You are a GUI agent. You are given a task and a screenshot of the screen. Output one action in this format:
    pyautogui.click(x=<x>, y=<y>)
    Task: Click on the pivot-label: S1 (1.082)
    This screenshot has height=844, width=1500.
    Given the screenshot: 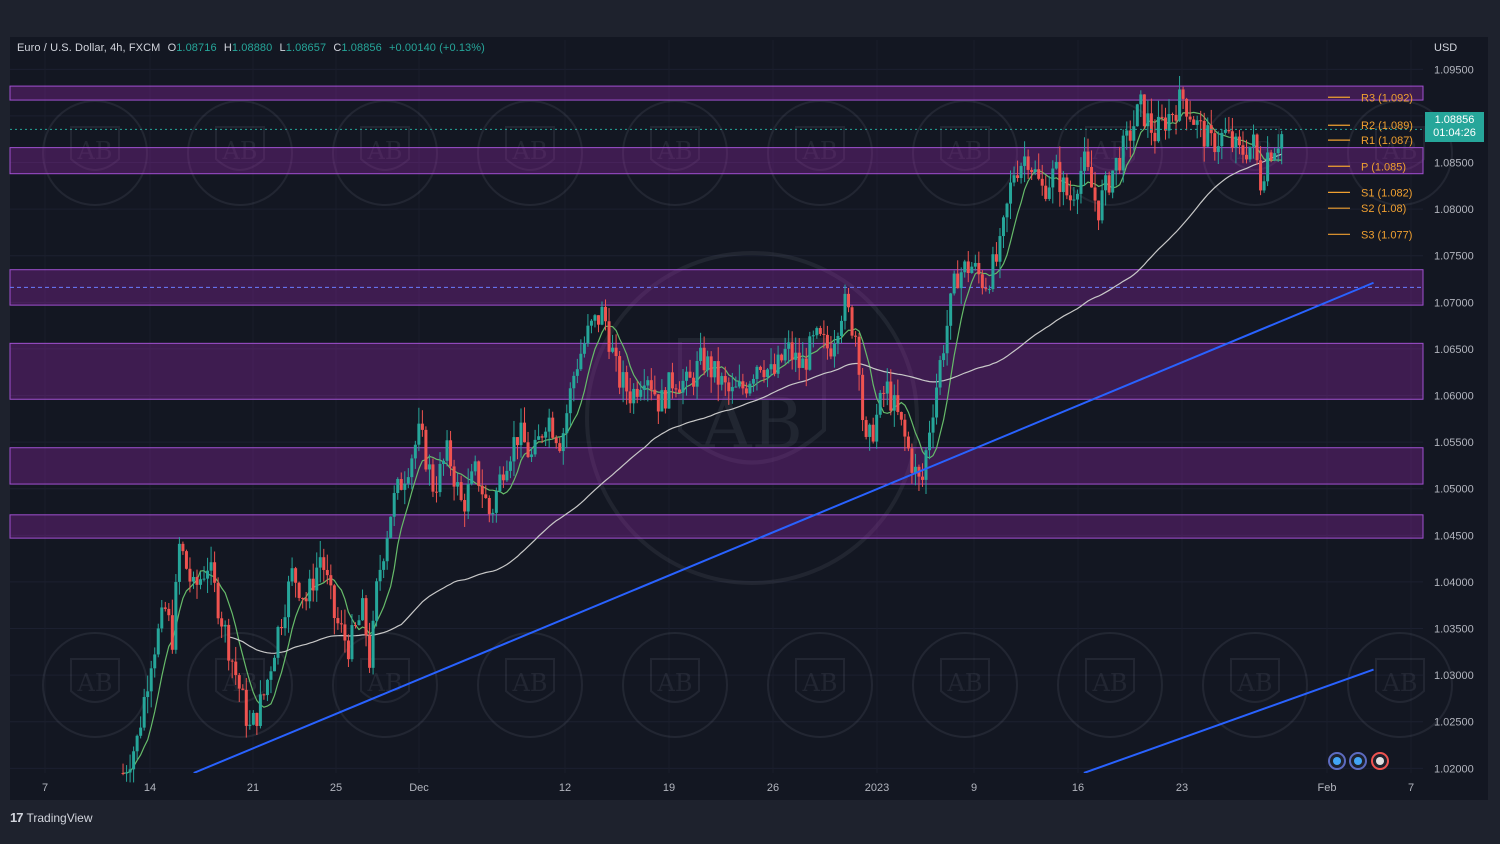 What is the action you would take?
    pyautogui.click(x=1386, y=193)
    